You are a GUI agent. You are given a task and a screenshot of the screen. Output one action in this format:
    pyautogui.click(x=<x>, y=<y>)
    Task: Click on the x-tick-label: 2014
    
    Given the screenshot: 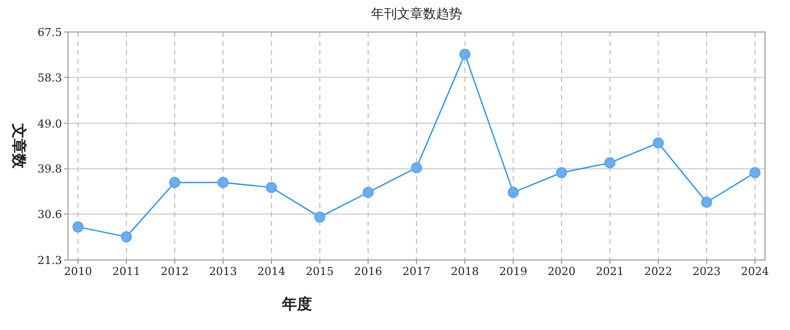 What is the action you would take?
    pyautogui.click(x=271, y=271)
    